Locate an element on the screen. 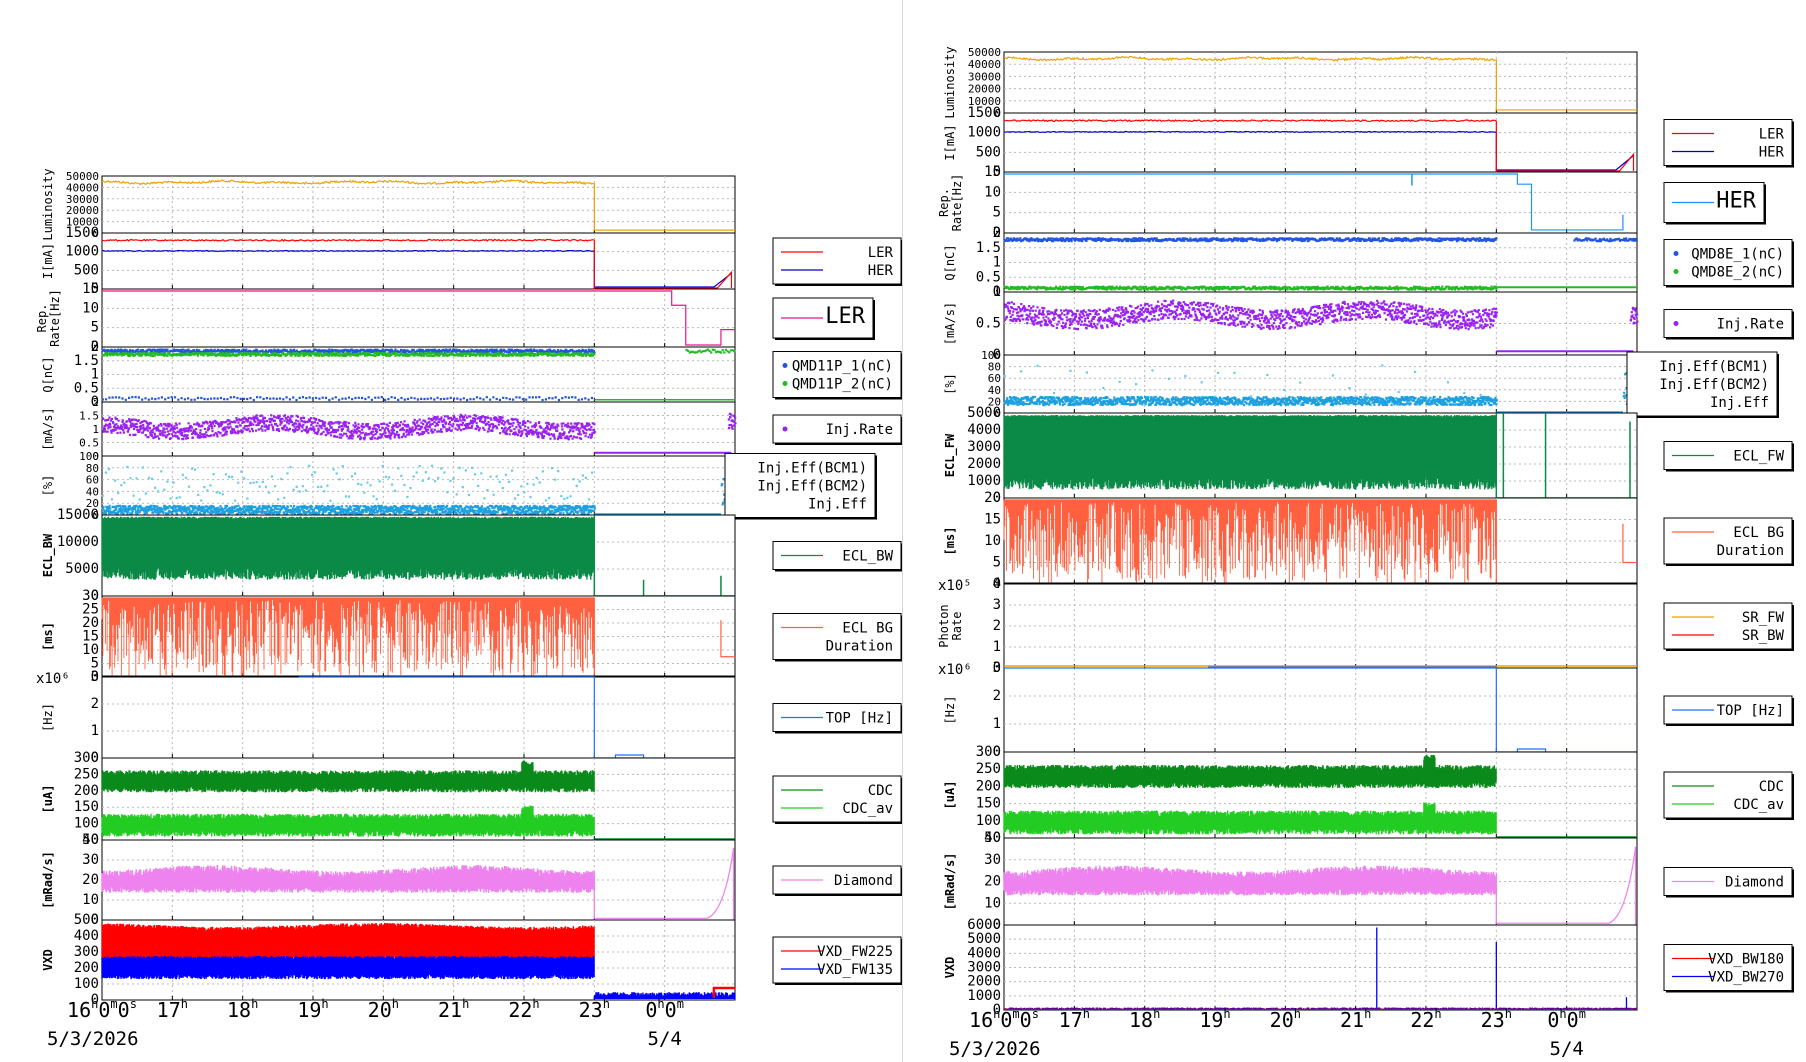 The height and width of the screenshot is (1062, 1806). series-cdc is located at coordinates (348, 776).